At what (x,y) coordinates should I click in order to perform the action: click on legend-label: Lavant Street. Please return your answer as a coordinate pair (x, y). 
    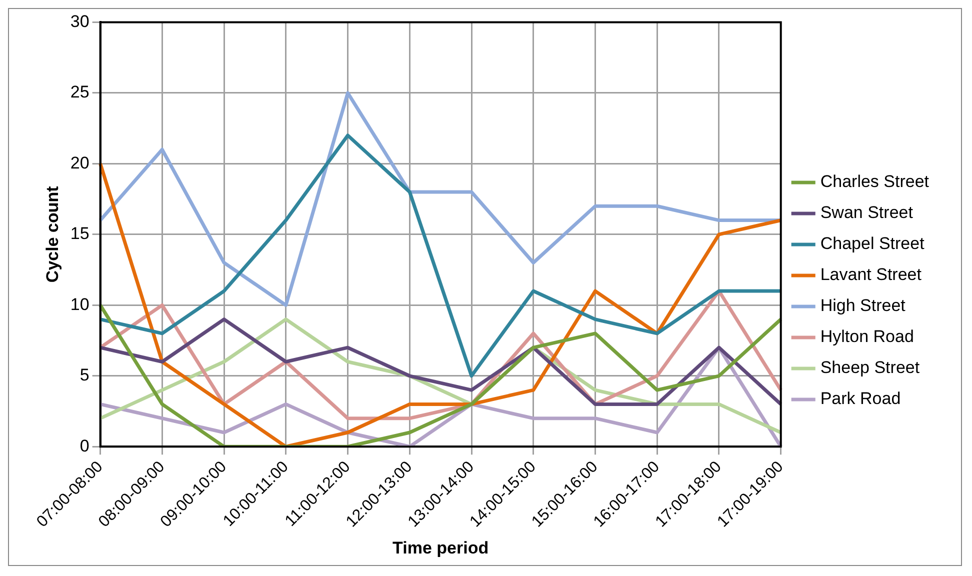
    Looking at the image, I should click on (871, 274).